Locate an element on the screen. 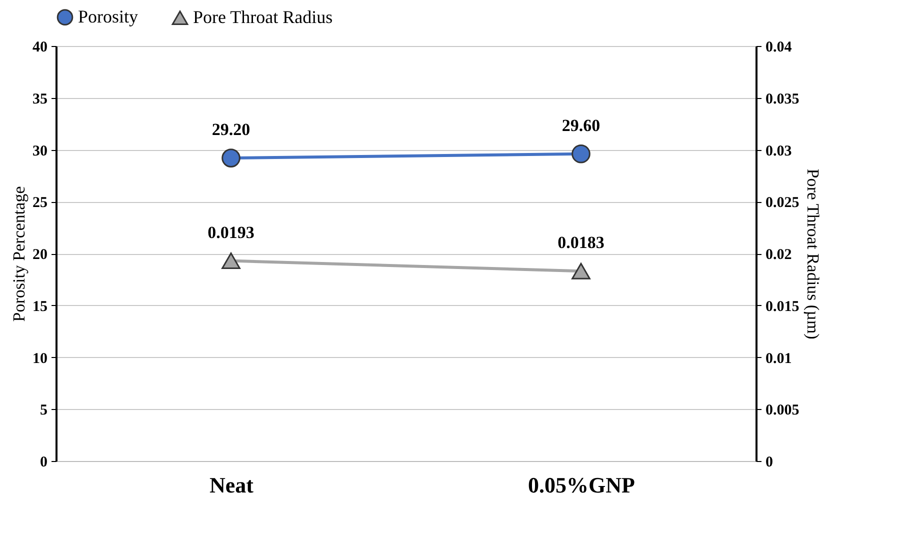 The width and height of the screenshot is (909, 545). y-tick-label: 35 is located at coordinates (40, 99).